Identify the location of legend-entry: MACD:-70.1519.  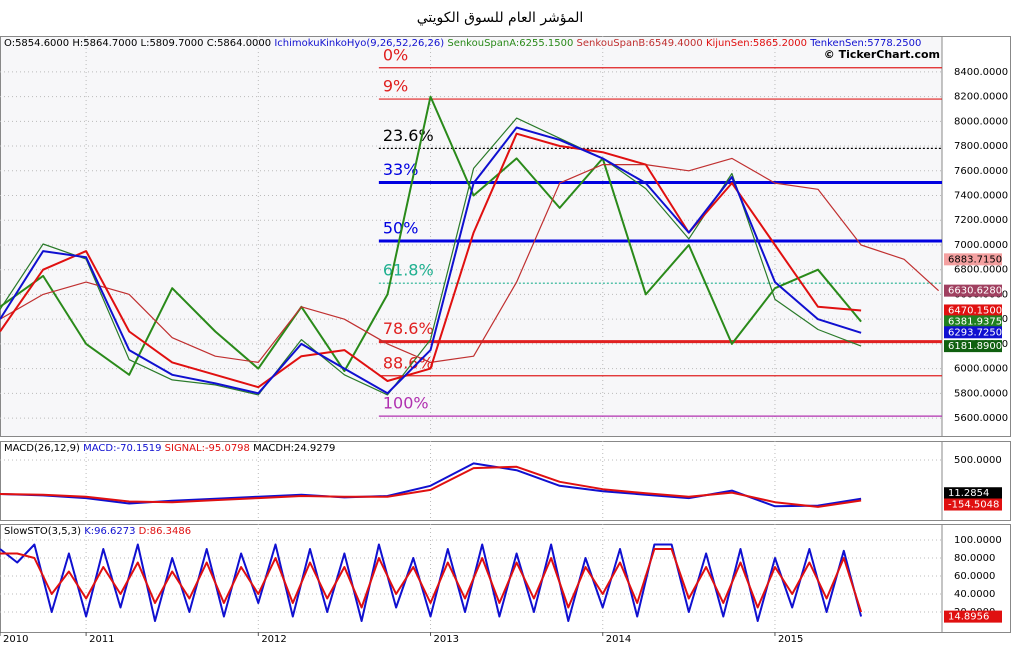
(122, 448).